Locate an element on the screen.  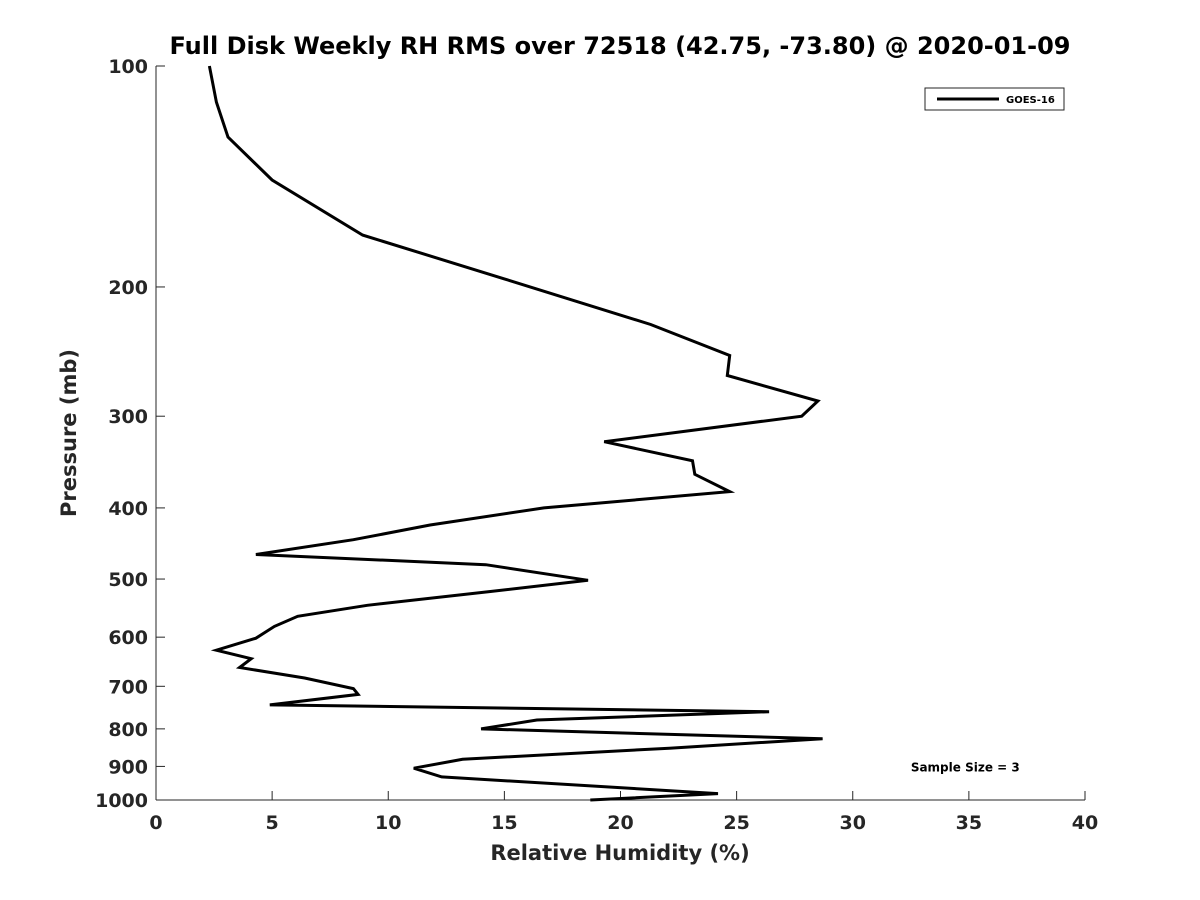
annotations-group: Sample Size = 3 is located at coordinates (965, 767).